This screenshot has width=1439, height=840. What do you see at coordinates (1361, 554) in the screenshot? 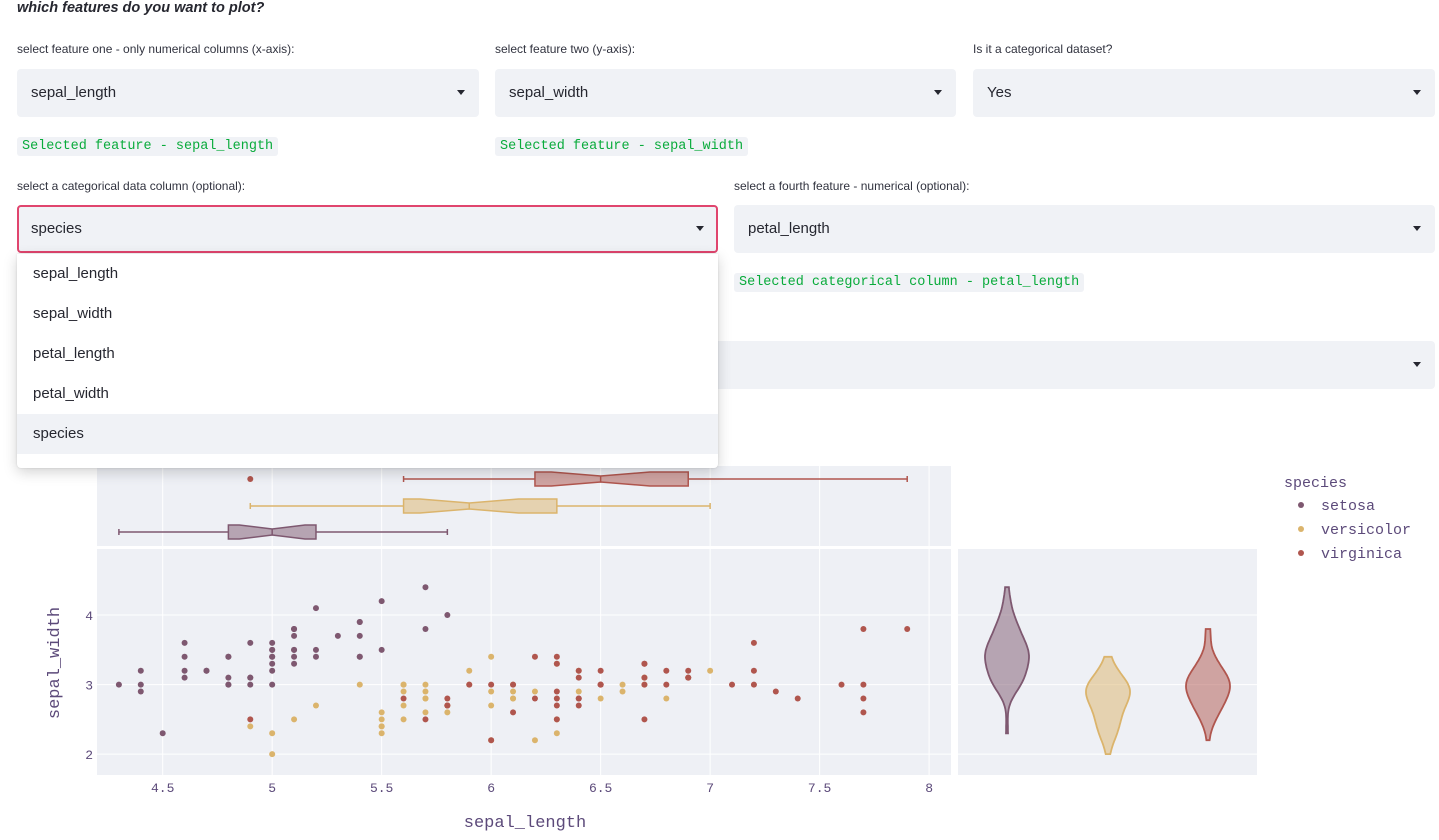
I see `legend-item-virginica: virginica` at bounding box center [1361, 554].